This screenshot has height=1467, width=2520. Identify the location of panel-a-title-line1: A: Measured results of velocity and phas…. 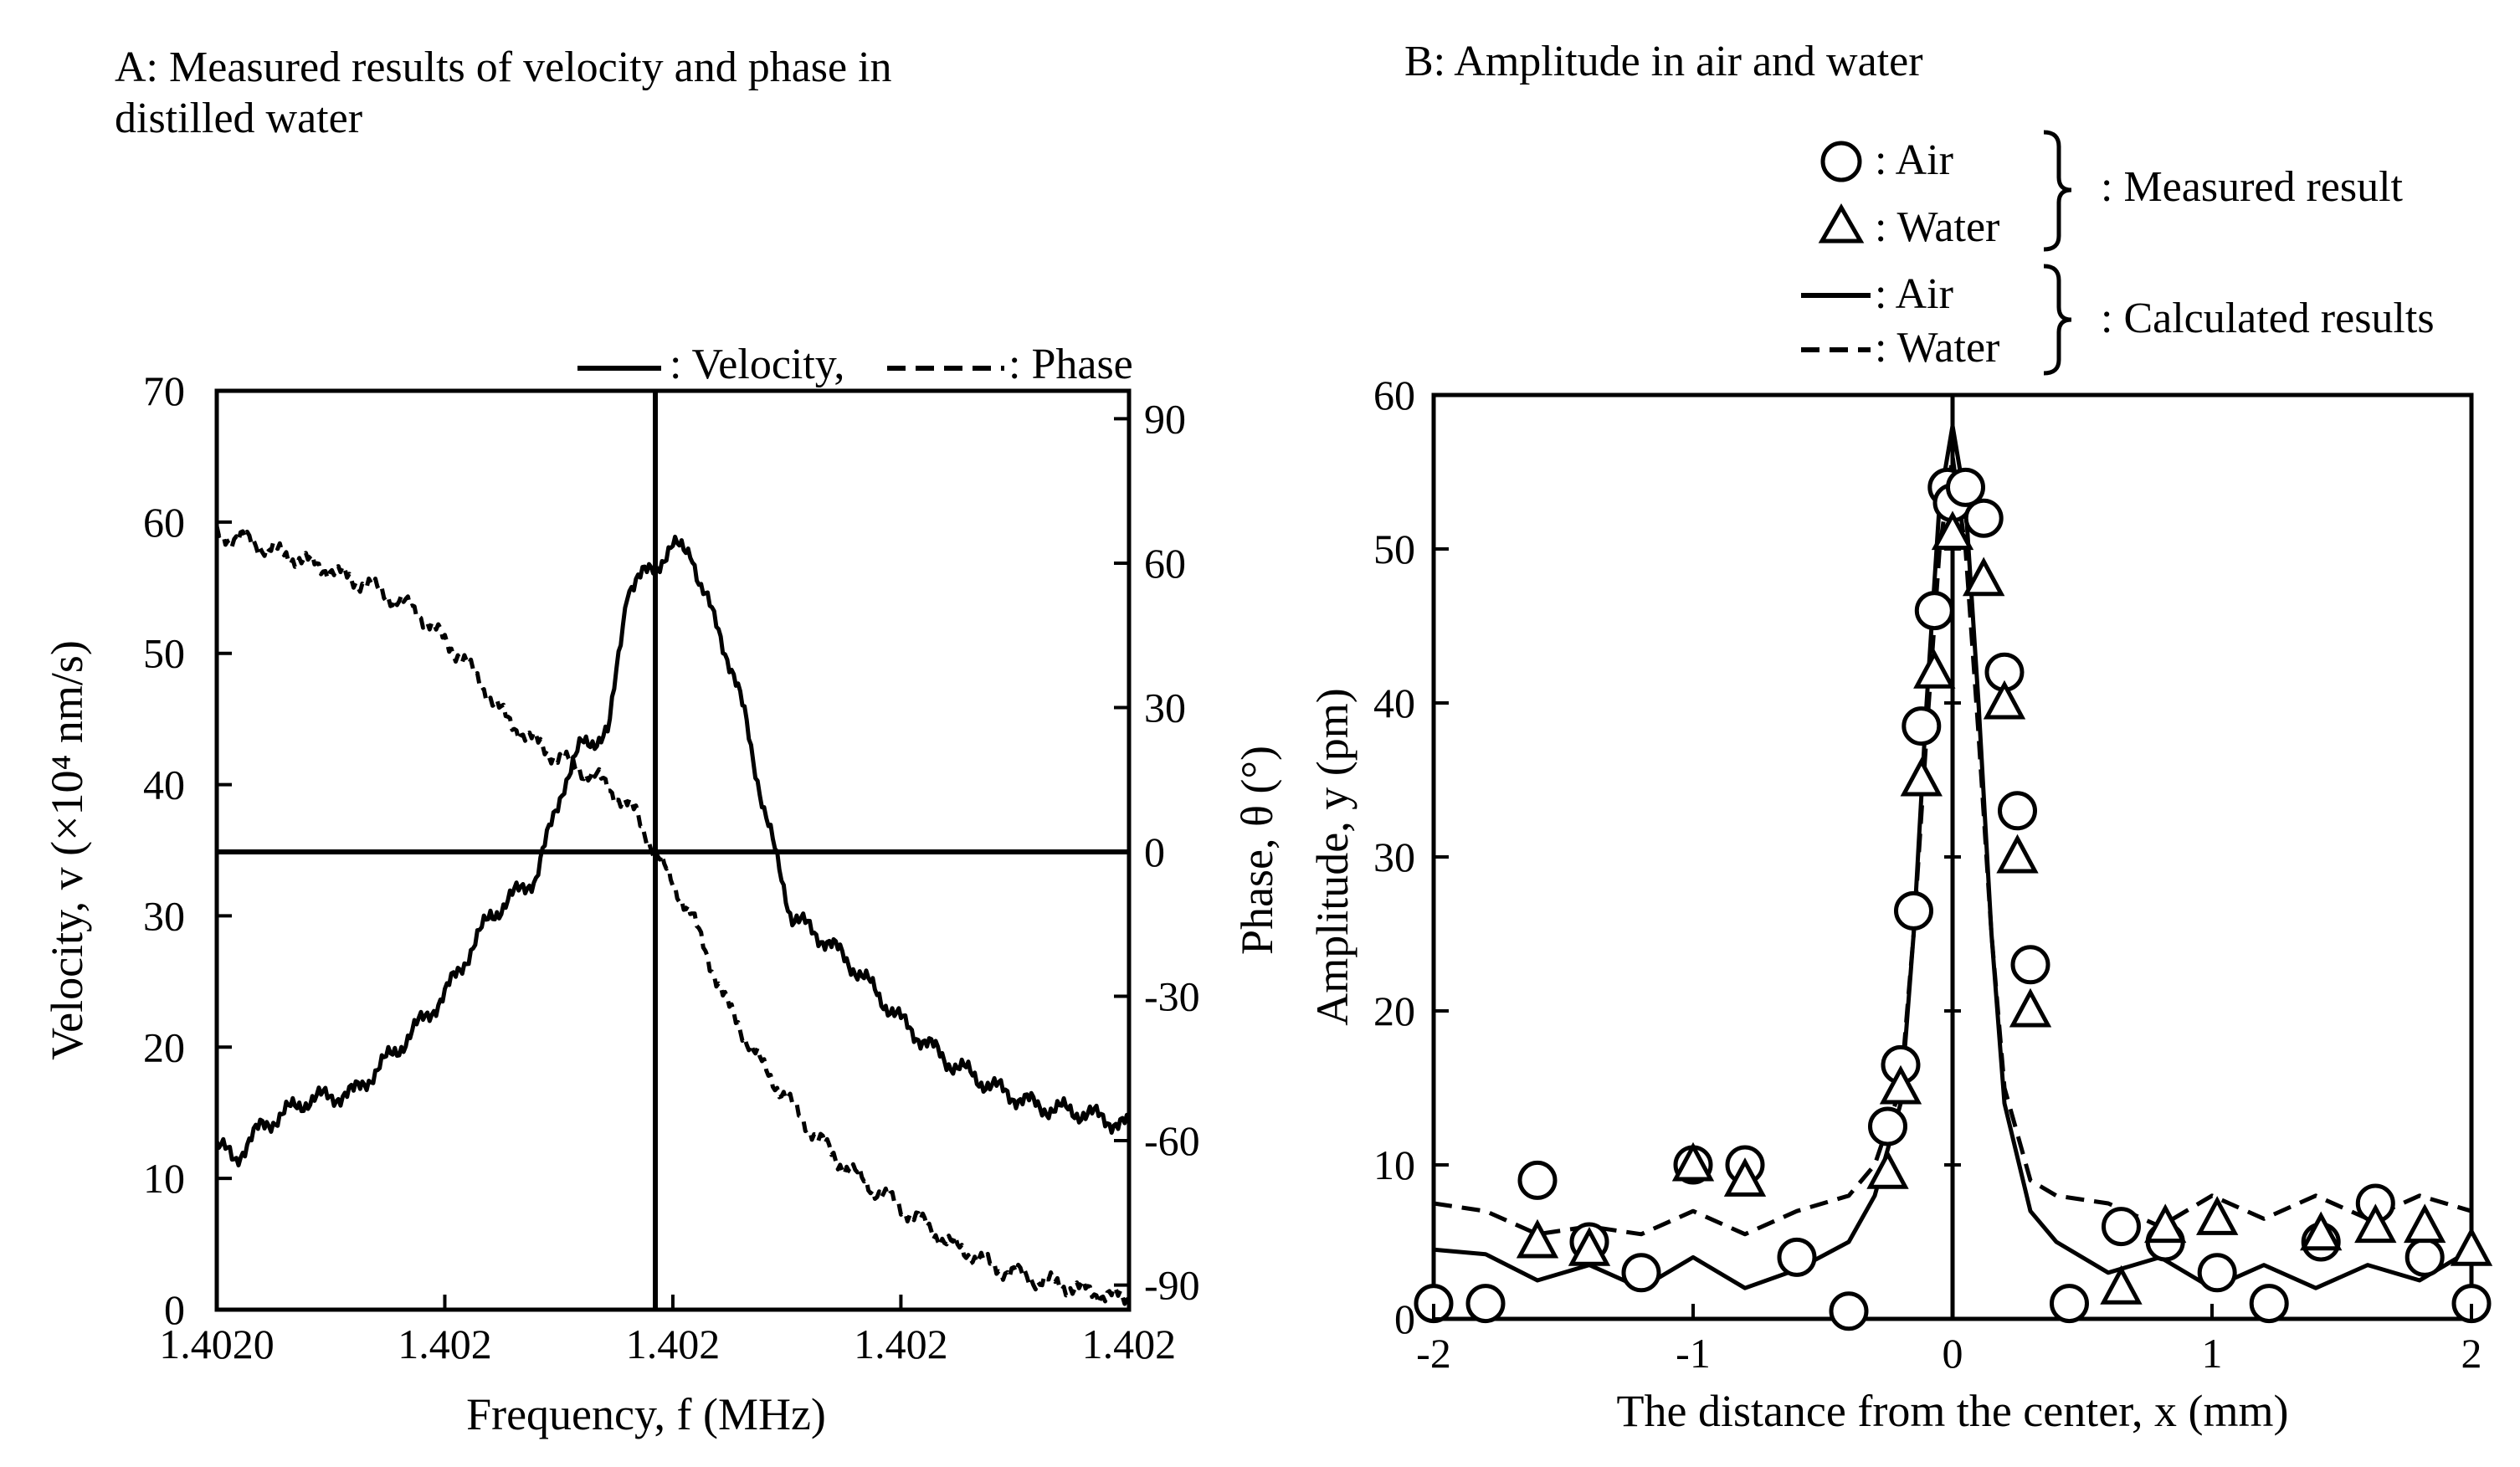
(503, 67).